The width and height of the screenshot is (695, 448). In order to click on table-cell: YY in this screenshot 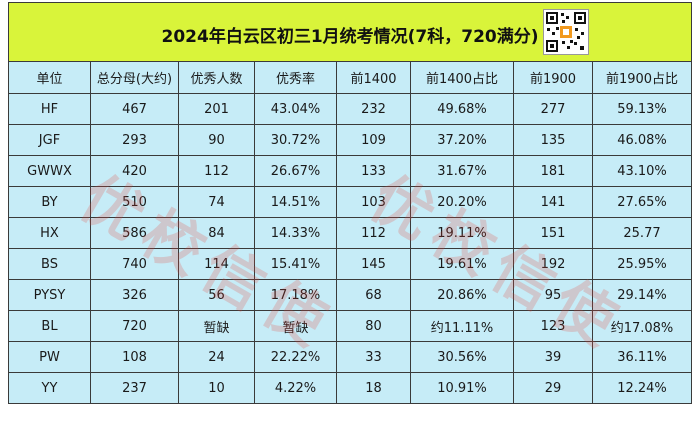, I will do `click(49, 388)`.